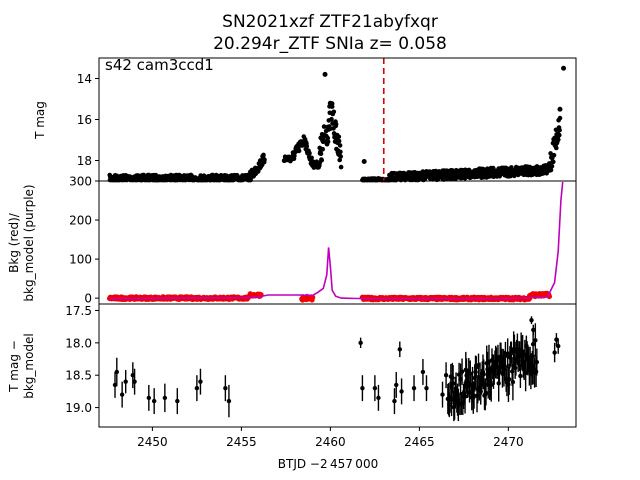  Describe the element at coordinates (159, 65) in the screenshot. I see `sector-annotation: s42 cam3ccd1` at that location.